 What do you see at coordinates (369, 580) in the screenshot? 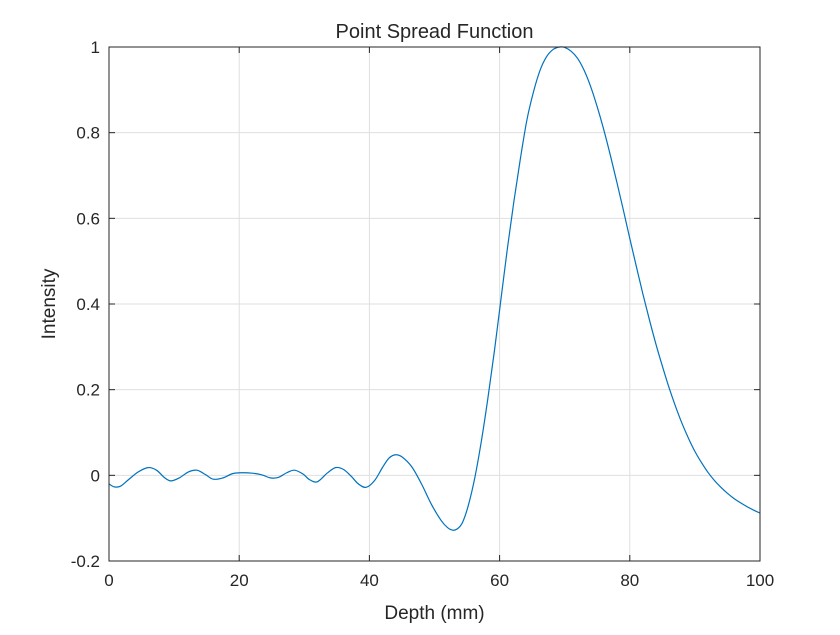
I see `x-tick-label: 40` at bounding box center [369, 580].